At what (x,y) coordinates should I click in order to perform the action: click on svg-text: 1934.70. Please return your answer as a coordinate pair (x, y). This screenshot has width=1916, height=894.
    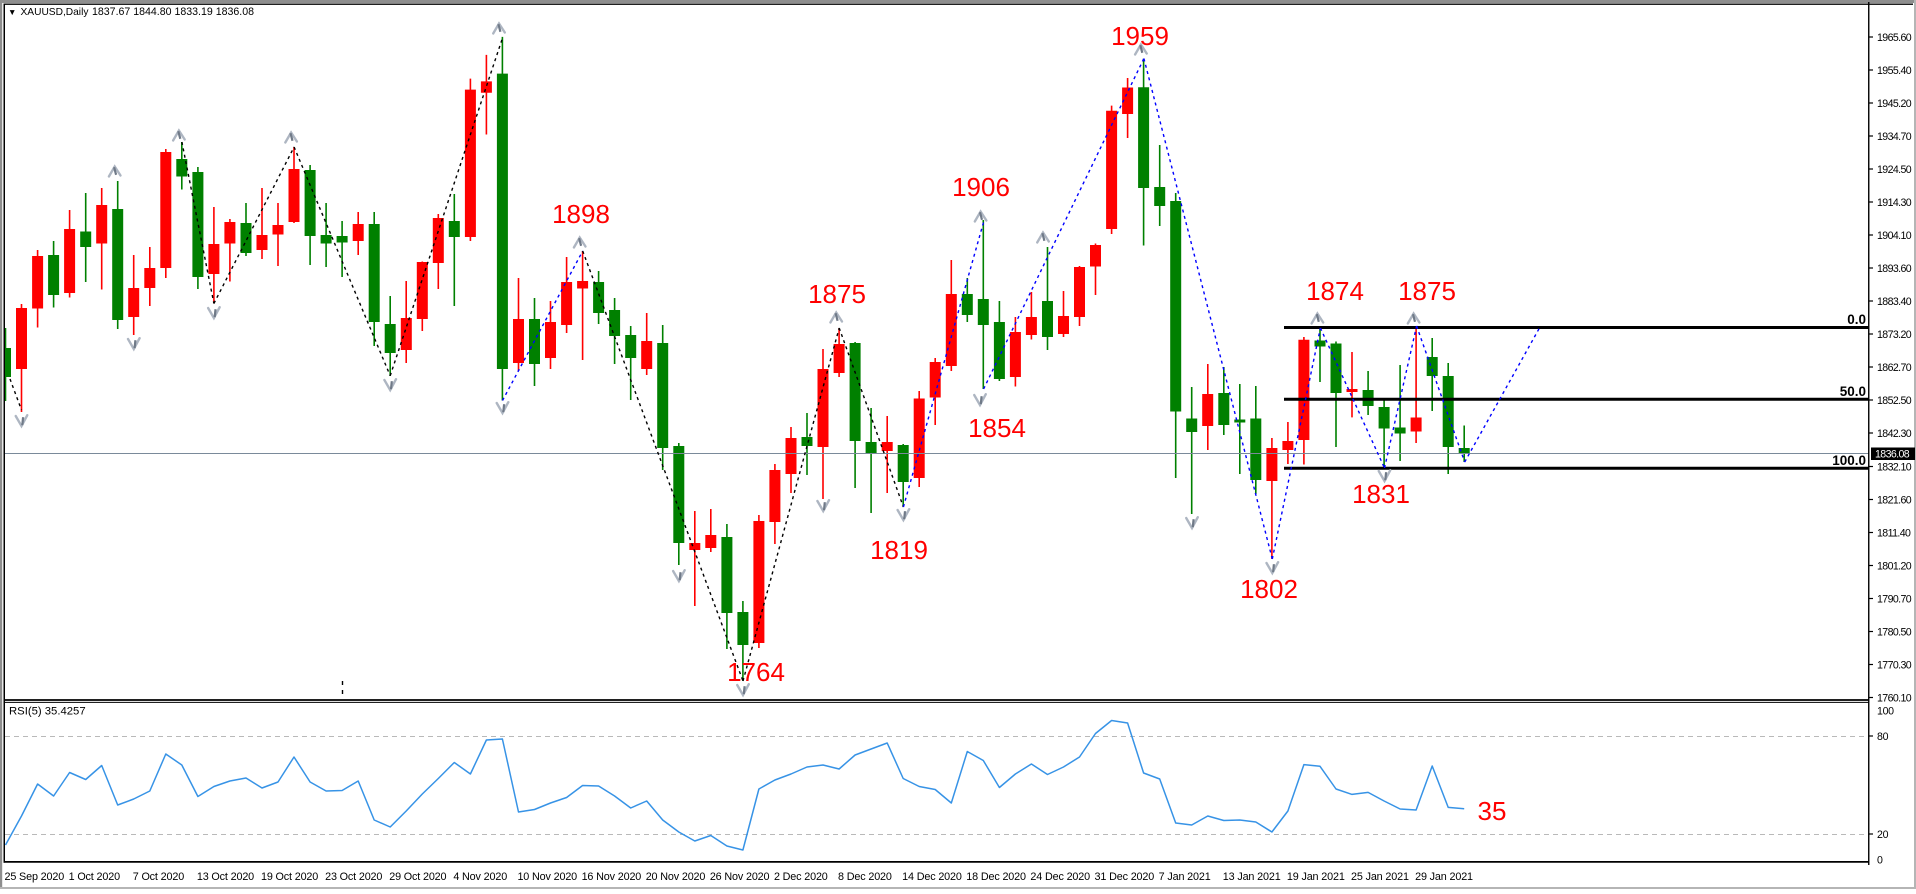
    Looking at the image, I should click on (1894, 137).